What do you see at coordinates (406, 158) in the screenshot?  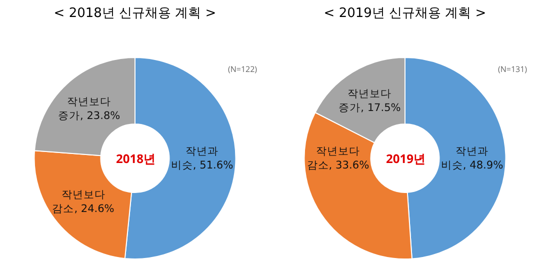 I see `text: 2019년` at bounding box center [406, 158].